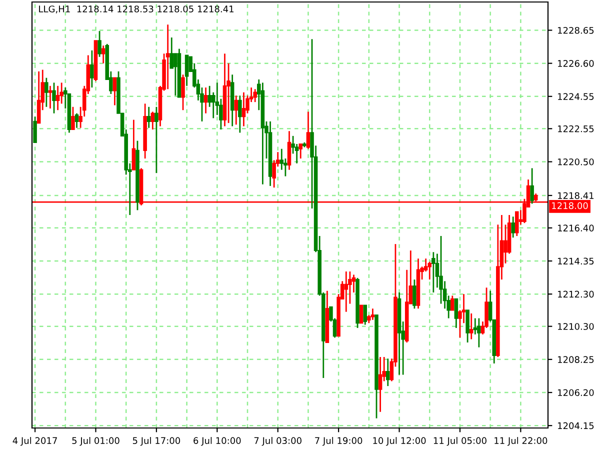 This screenshot has width=600, height=450. I want to click on y-tick-label: 1226.60, so click(576, 63).